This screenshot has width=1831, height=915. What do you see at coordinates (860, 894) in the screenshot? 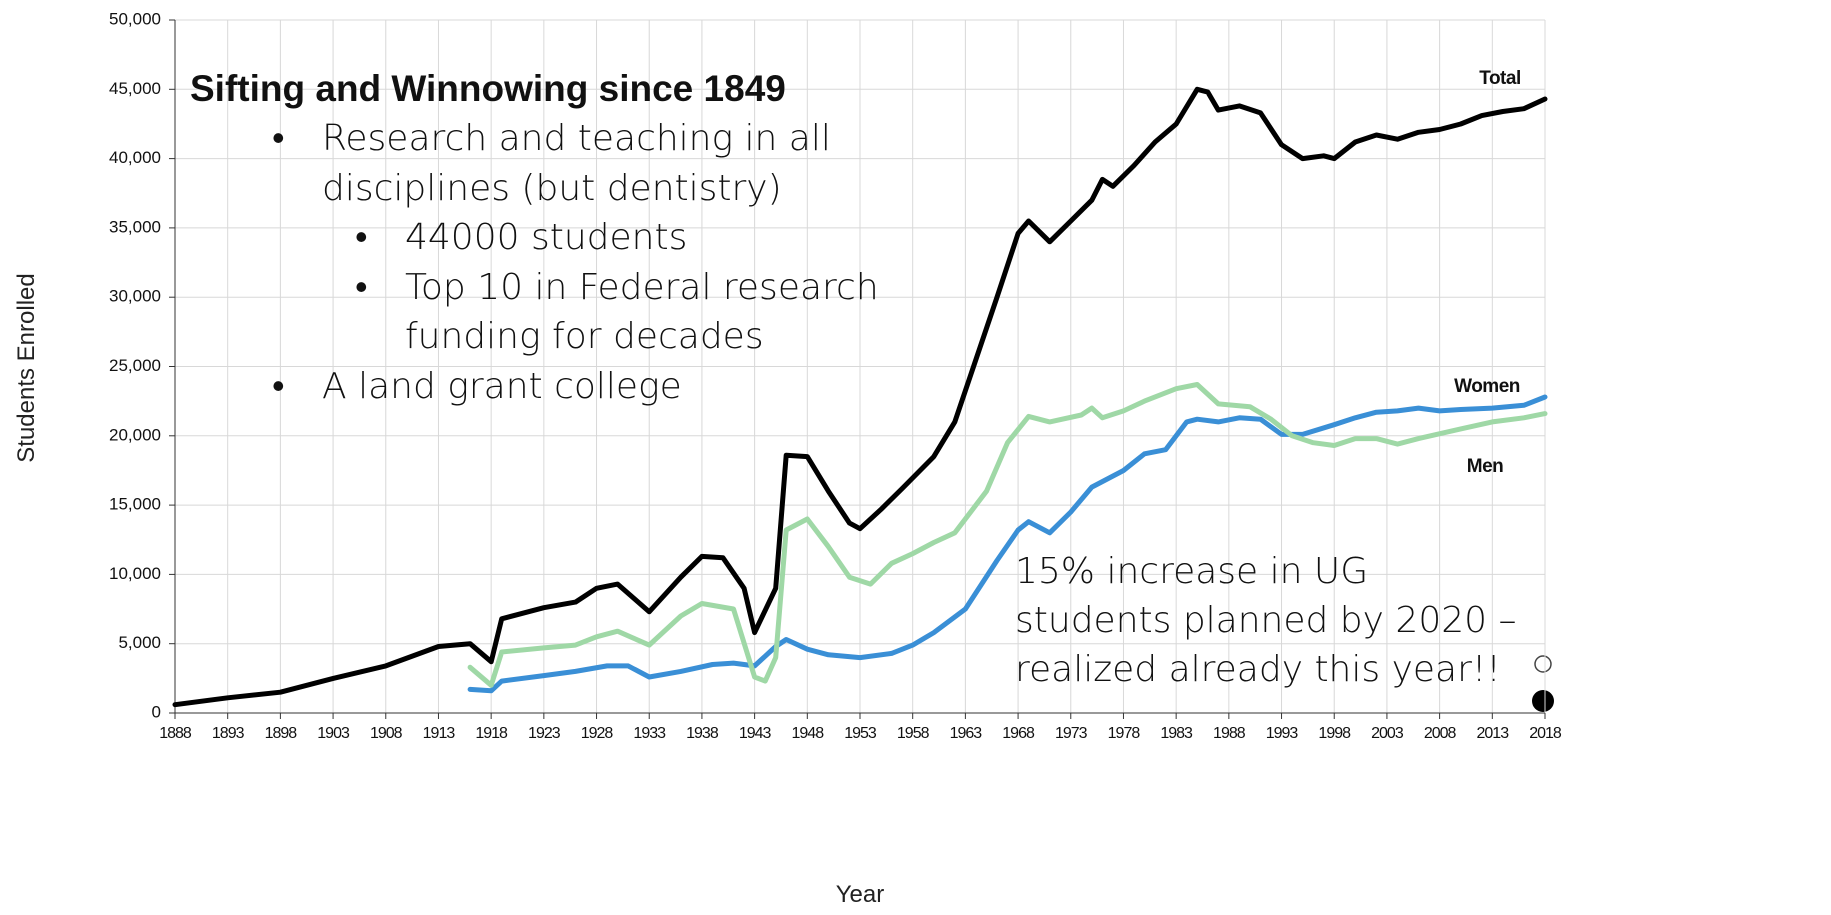
I see `x-axis-title: Year` at bounding box center [860, 894].